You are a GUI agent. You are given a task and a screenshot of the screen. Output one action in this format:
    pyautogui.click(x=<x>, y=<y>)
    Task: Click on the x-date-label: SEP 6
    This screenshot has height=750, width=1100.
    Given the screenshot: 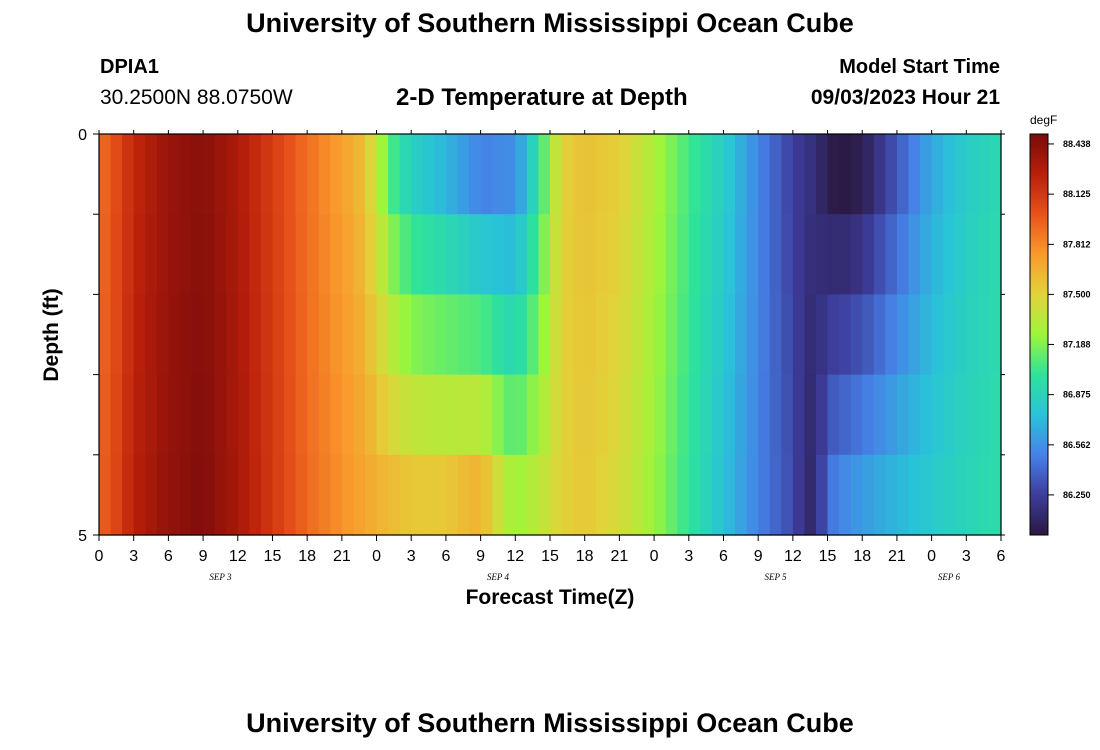 What is the action you would take?
    pyautogui.click(x=949, y=577)
    